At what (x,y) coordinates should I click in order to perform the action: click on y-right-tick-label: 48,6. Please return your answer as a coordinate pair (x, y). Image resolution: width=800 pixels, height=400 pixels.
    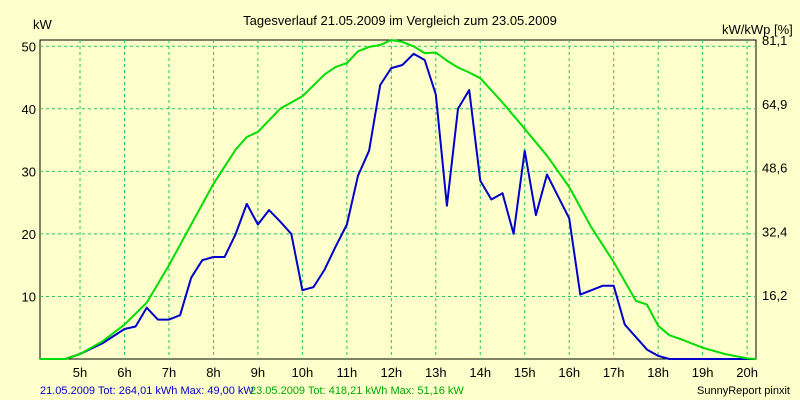
    Looking at the image, I should click on (774, 168).